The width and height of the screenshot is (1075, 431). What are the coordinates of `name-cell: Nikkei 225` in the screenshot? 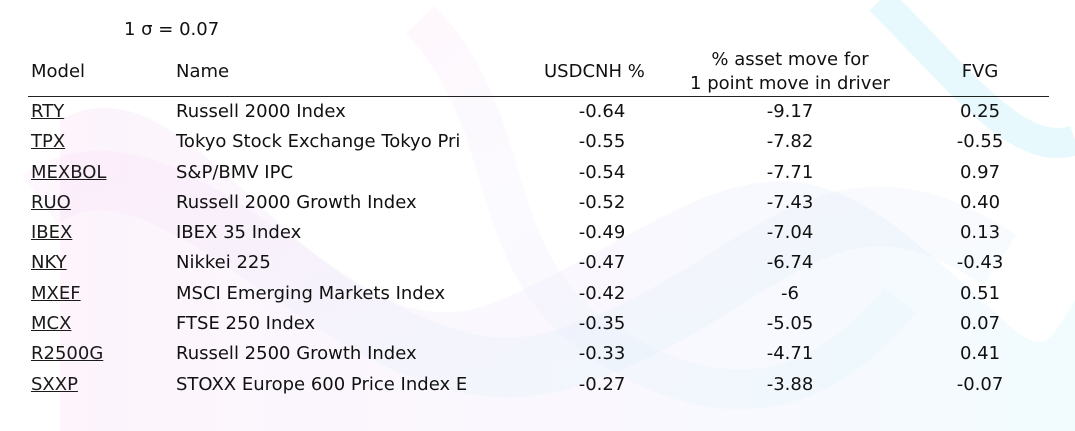 It's located at (223, 263).